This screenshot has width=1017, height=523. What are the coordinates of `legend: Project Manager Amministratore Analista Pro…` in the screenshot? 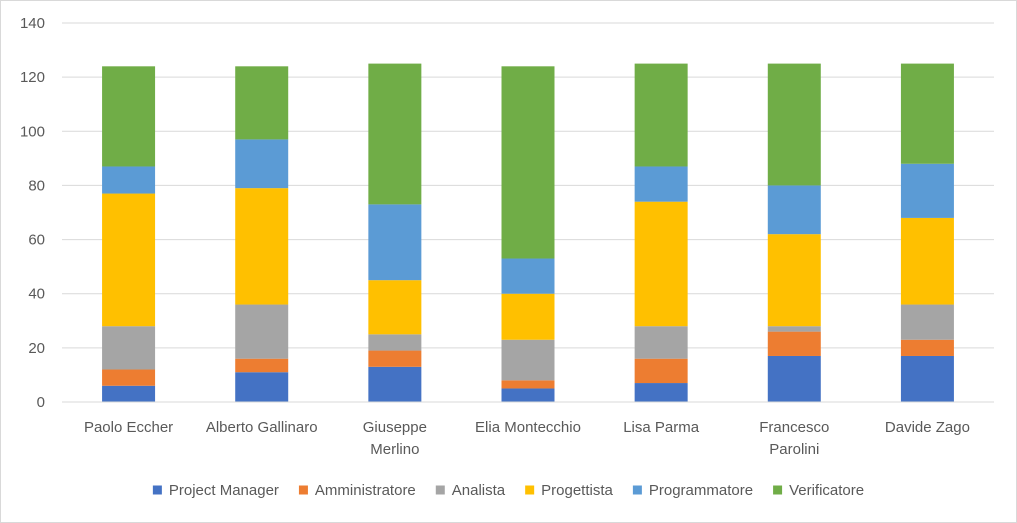 It's located at (508, 490).